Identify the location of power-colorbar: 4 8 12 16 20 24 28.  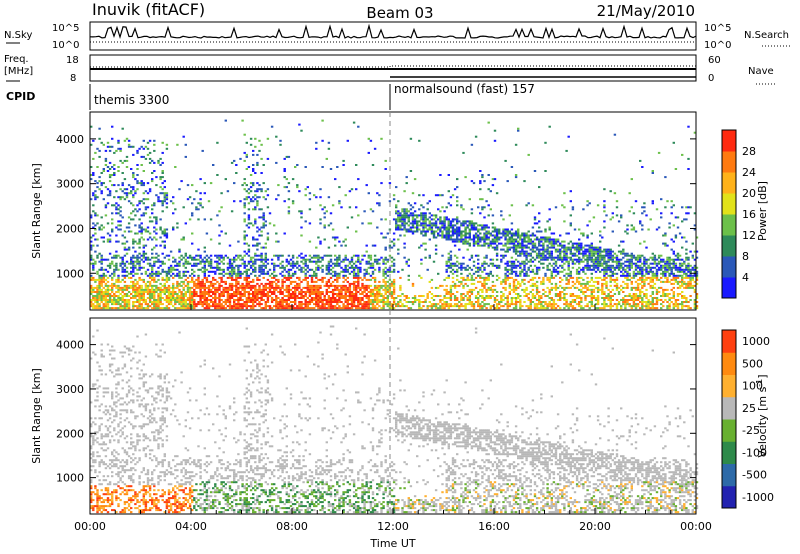
(738, 214).